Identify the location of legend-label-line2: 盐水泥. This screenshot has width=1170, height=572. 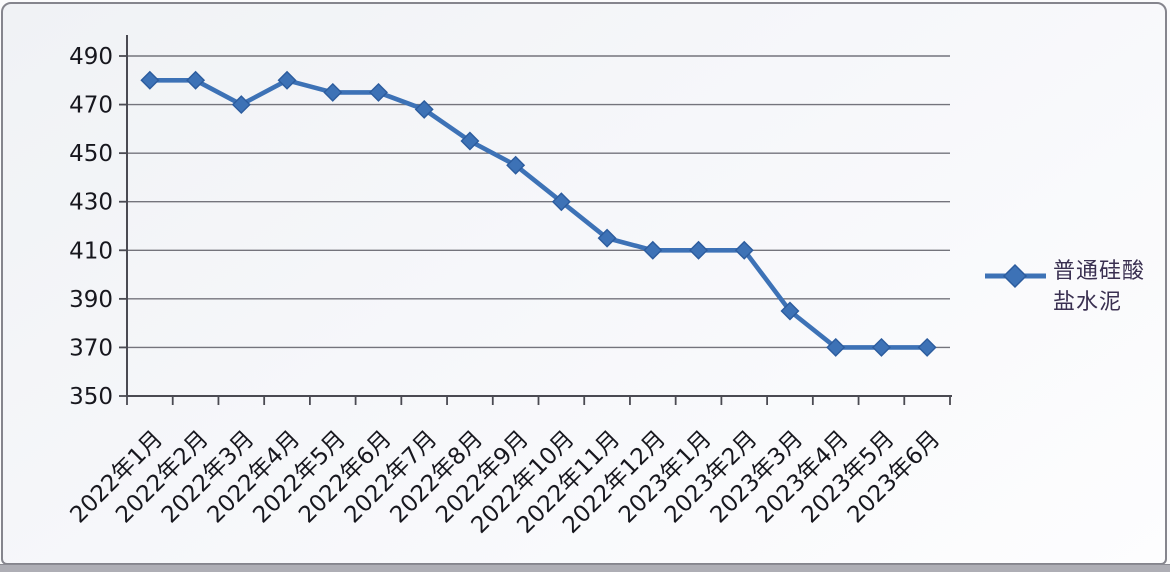
(1088, 302).